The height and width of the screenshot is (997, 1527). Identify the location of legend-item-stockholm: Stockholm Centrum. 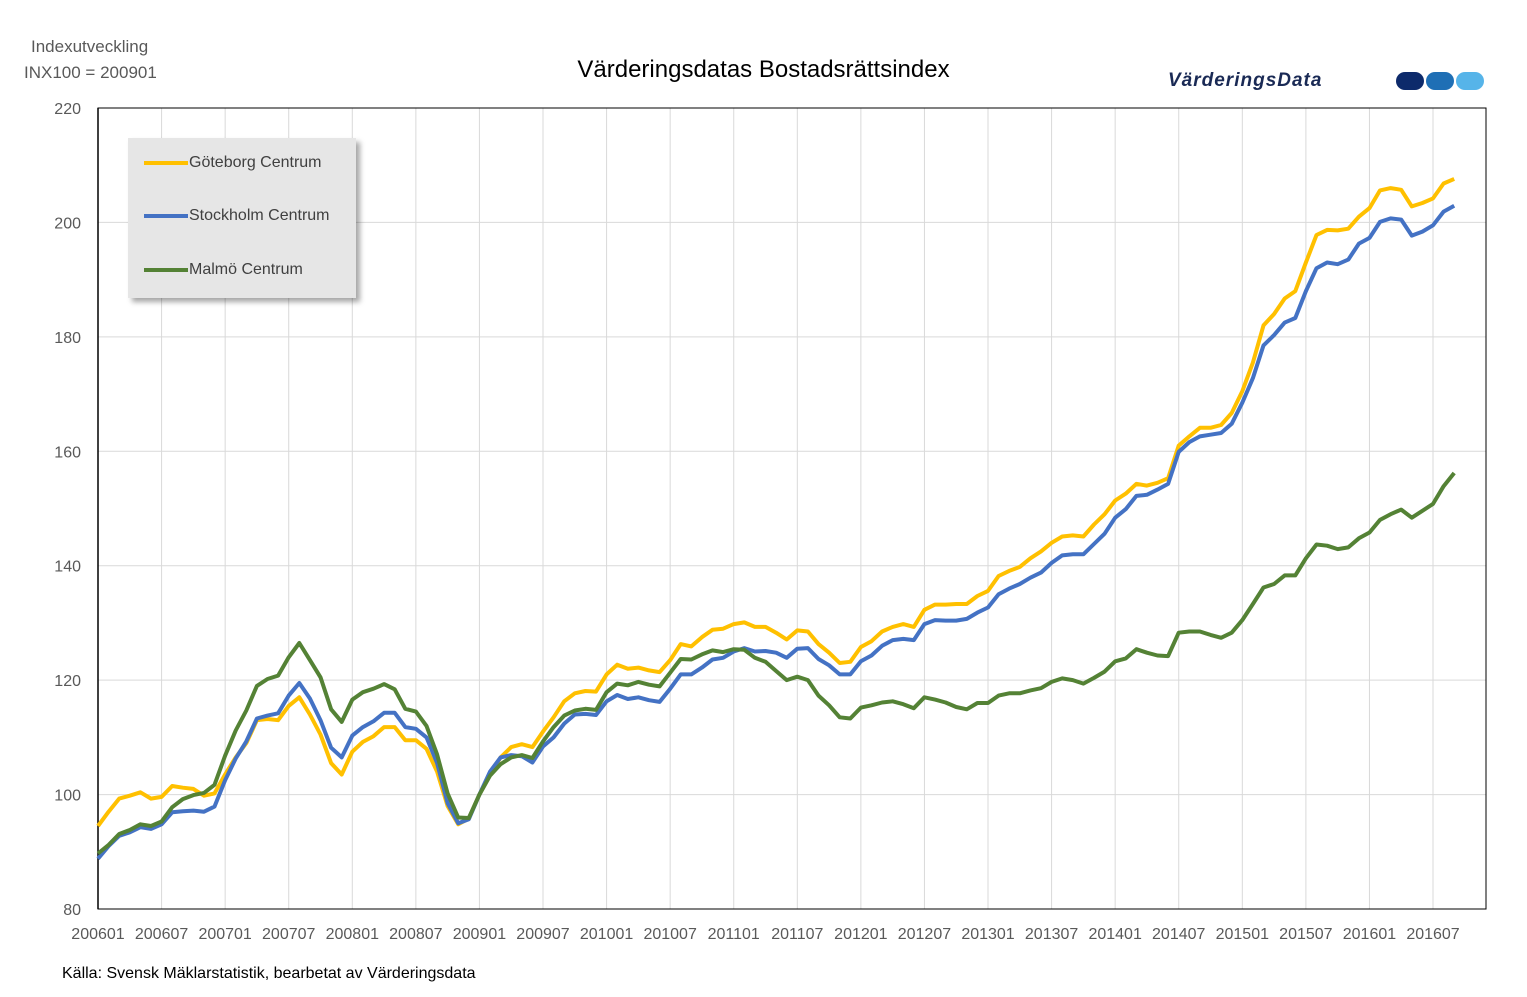
(237, 216).